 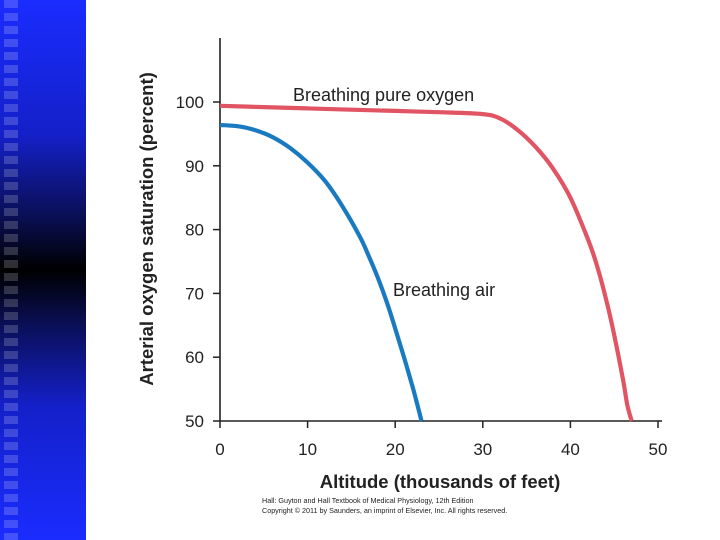 What do you see at coordinates (440, 481) in the screenshot?
I see `x-axis-label: Altitude (thousands of feet)` at bounding box center [440, 481].